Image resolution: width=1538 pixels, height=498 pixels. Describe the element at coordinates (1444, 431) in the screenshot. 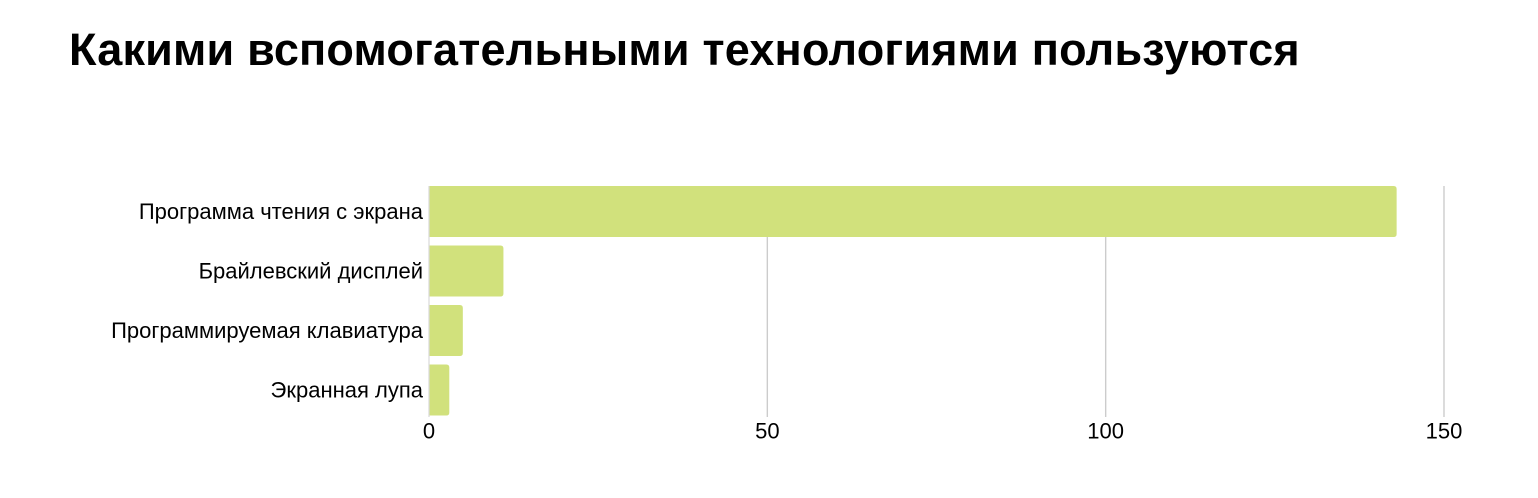

I see `tick-label-150: 150` at that location.